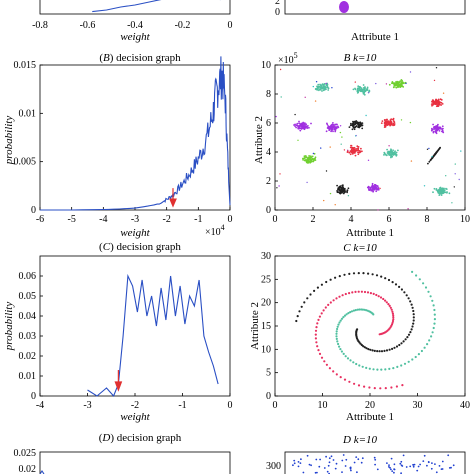  Describe the element at coordinates (173, 198) in the screenshot. I see `panel-b-threshold-arrow` at that location.